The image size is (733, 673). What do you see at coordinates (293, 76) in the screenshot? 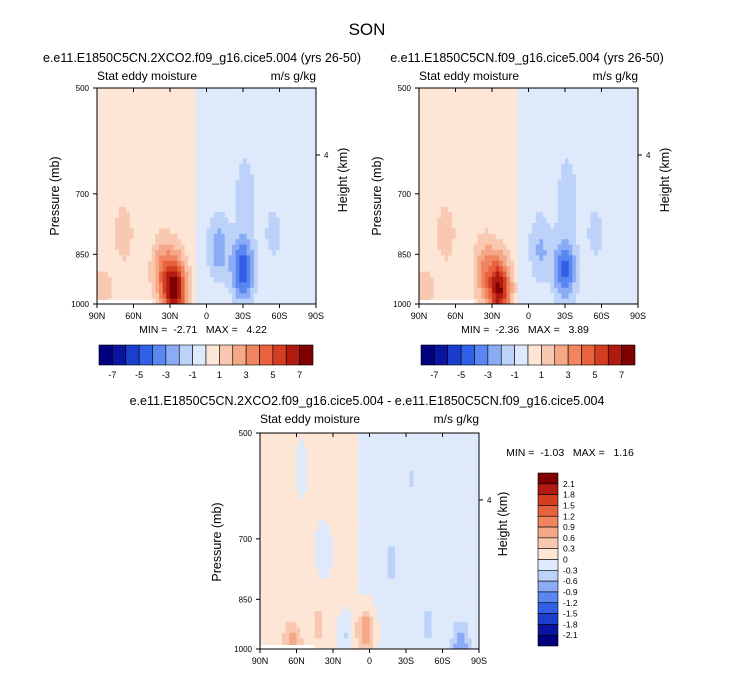
I see `panel-1-right-label: m/s g/kg` at bounding box center [293, 76].